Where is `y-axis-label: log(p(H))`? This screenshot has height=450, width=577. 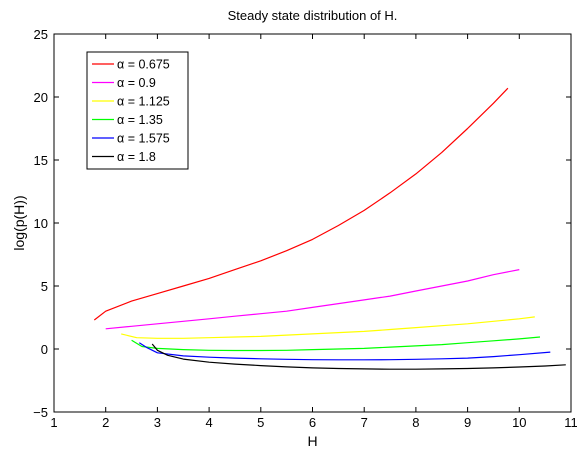
y-axis-label: log(p(H)) is located at coordinates (19, 222).